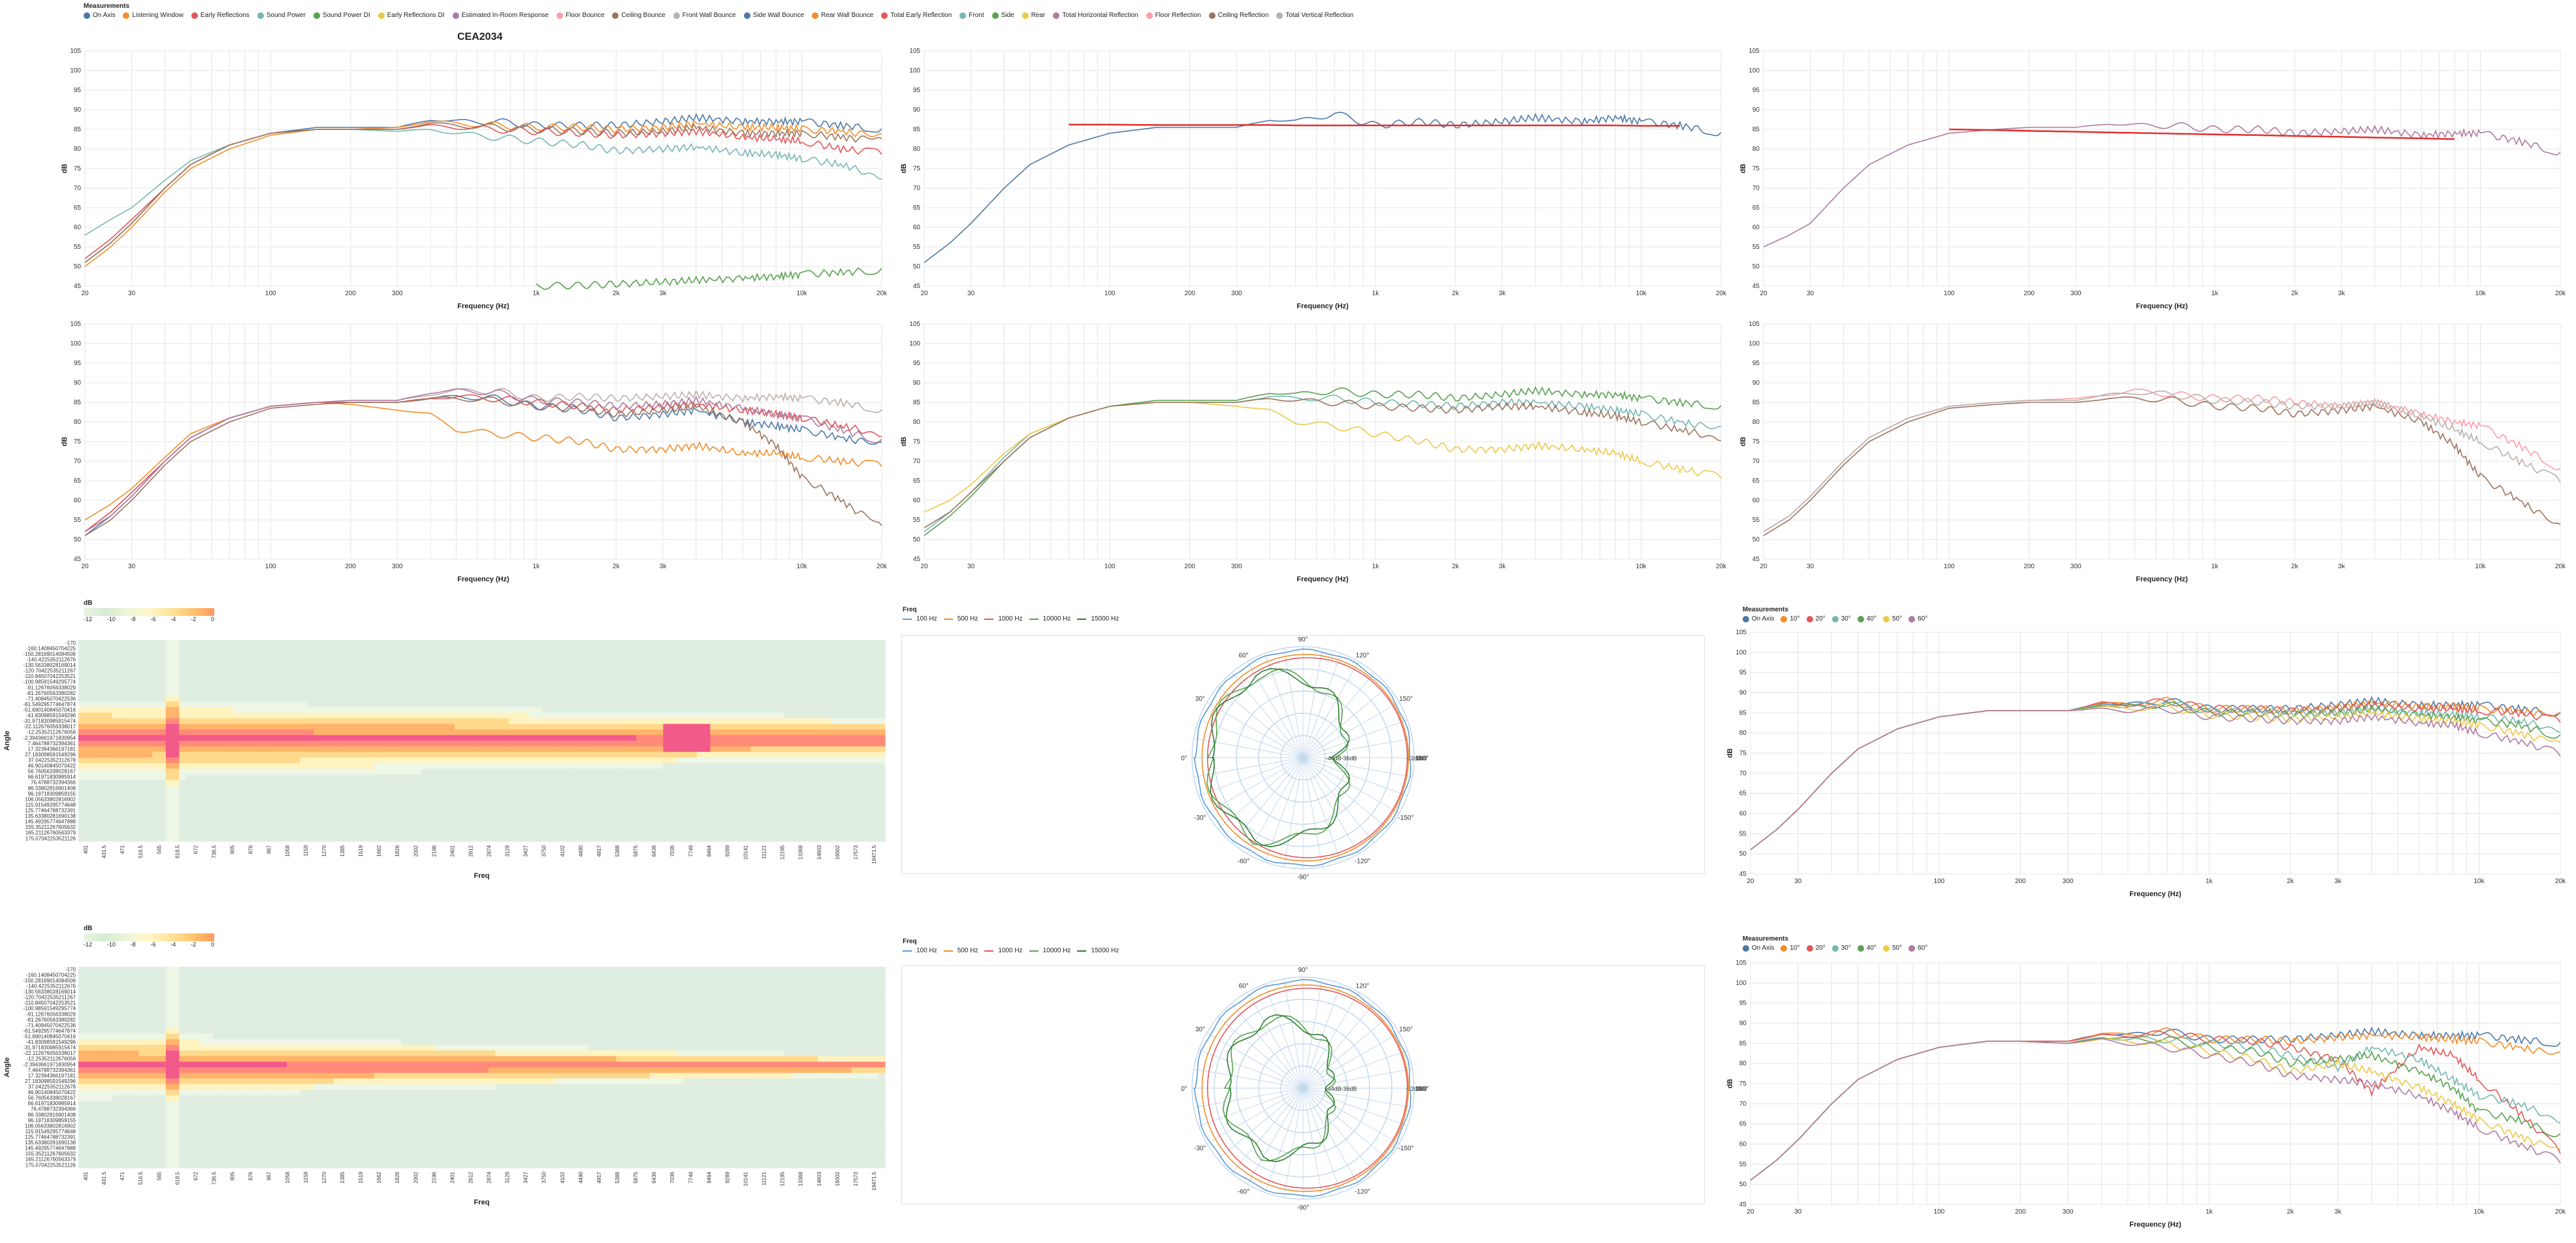 The width and height of the screenshot is (2576, 1243). What do you see at coordinates (638, 15) in the screenshot?
I see `legend-item: Ceiling Bounce` at bounding box center [638, 15].